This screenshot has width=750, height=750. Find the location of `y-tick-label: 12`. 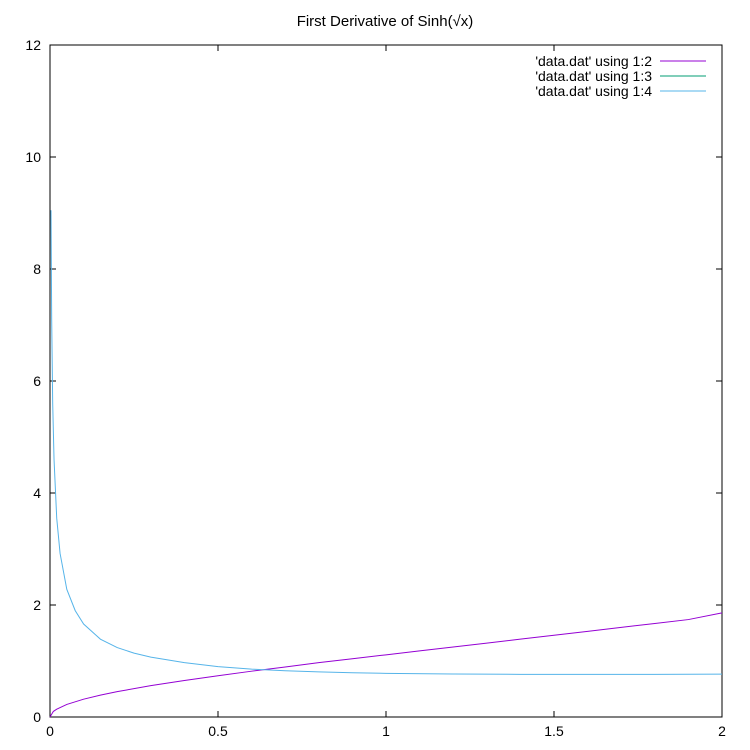

y-tick-label: 12 is located at coordinates (33, 45).